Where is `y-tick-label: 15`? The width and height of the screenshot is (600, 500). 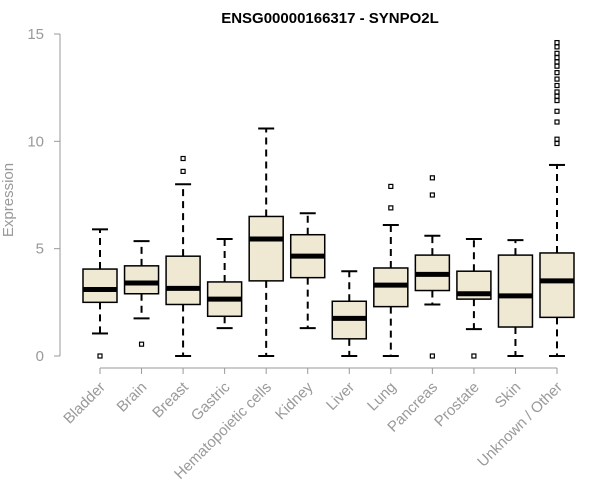
y-tick-label: 15 is located at coordinates (35, 34).